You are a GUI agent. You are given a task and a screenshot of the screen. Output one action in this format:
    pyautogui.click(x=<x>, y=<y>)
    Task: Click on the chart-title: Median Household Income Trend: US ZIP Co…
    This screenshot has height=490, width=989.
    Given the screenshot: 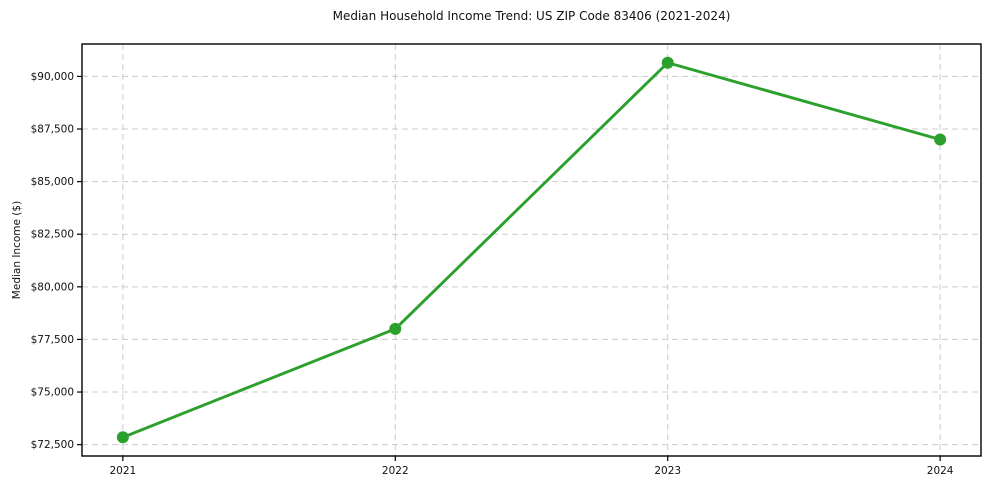 What is the action you would take?
    pyautogui.click(x=531, y=16)
    